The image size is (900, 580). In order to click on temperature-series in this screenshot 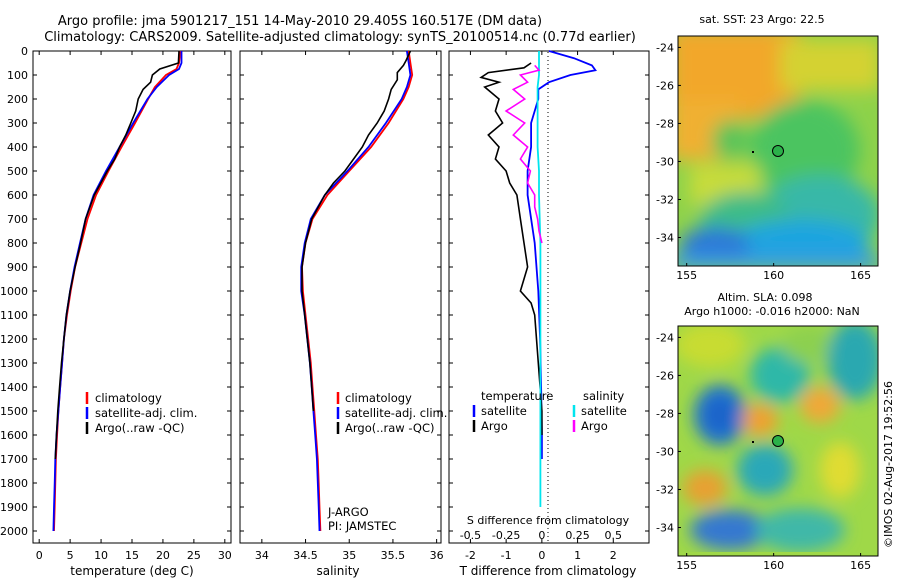, I will do `click(117, 291)`.